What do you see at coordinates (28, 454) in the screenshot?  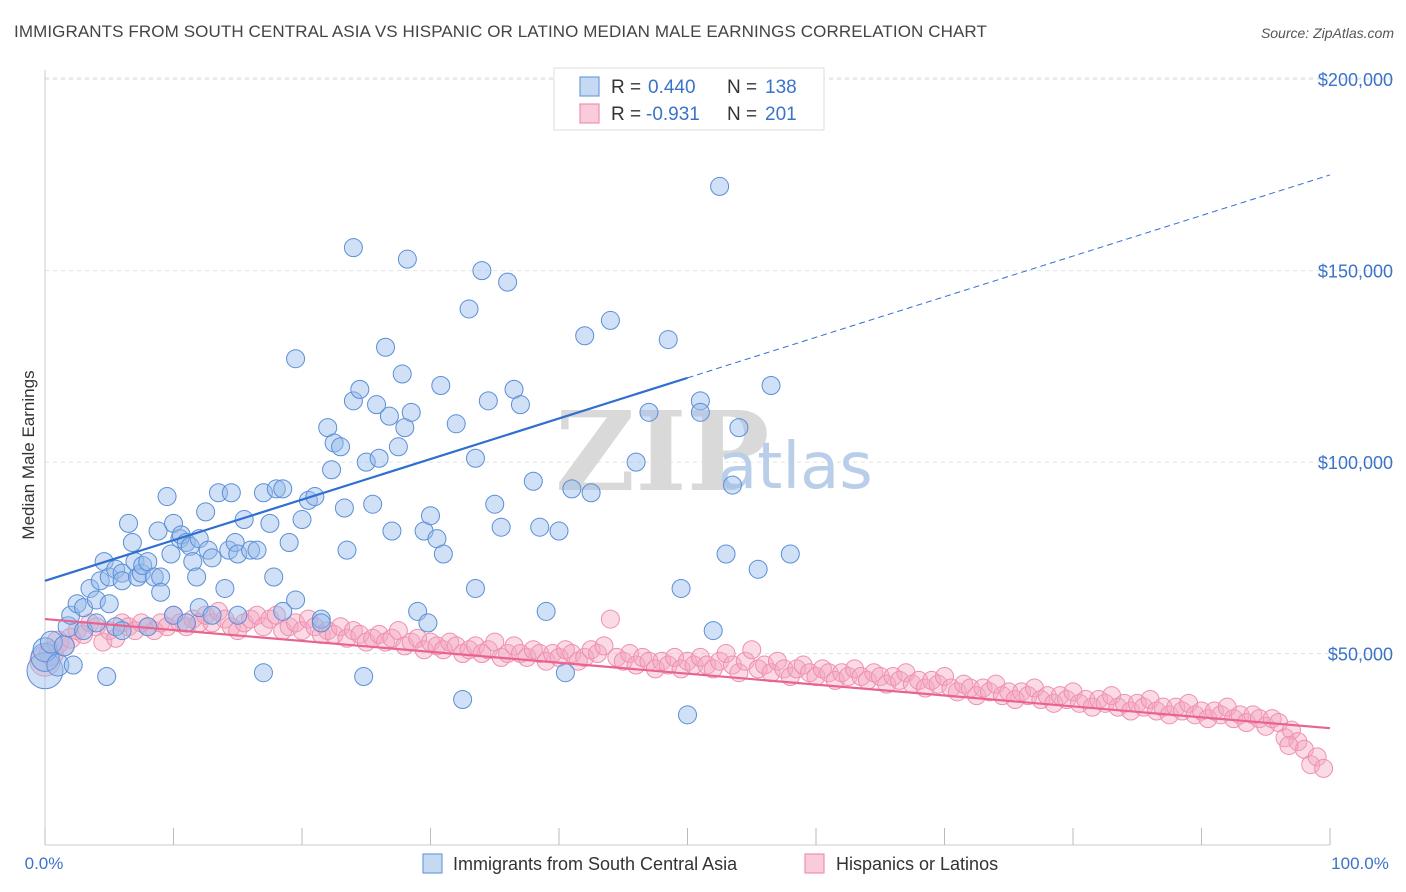 I see `y-axis-label: Median Male Earnings` at bounding box center [28, 454].